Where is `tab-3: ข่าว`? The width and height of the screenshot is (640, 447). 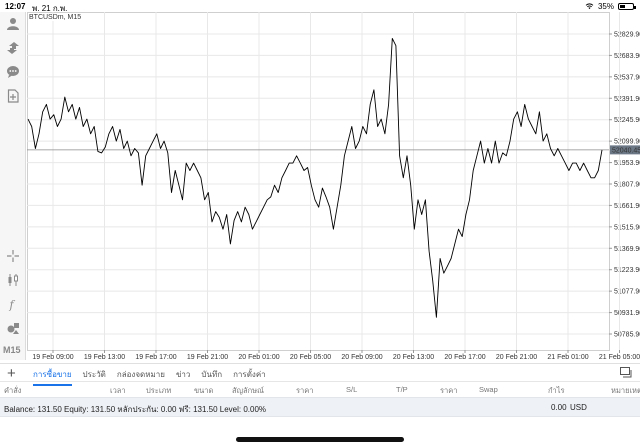
tab-3: ข่าว is located at coordinates (183, 374).